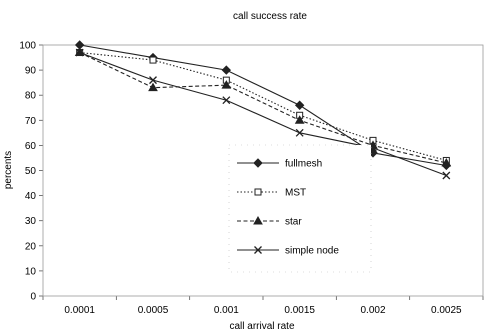  I want to click on y-axis: 0 10 20 30 40 50 60 70 80 90 100, so click(31, 172).